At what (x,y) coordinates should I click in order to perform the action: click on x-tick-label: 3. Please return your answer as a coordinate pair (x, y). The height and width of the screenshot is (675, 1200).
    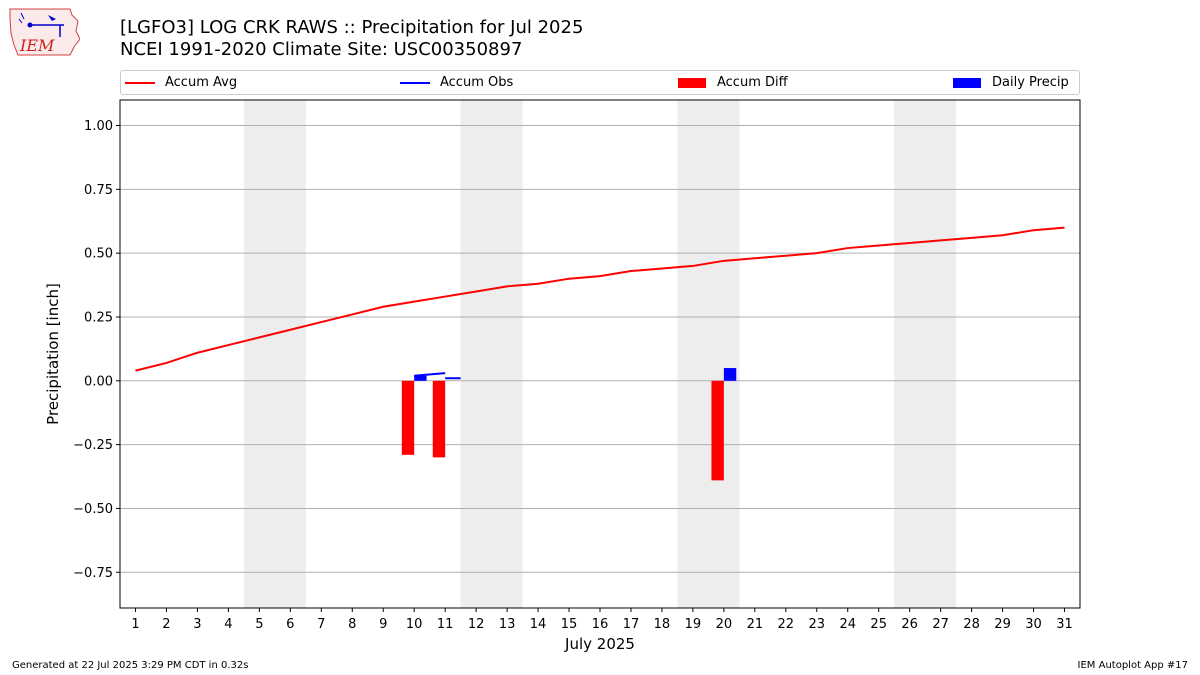
    Looking at the image, I should click on (197, 624).